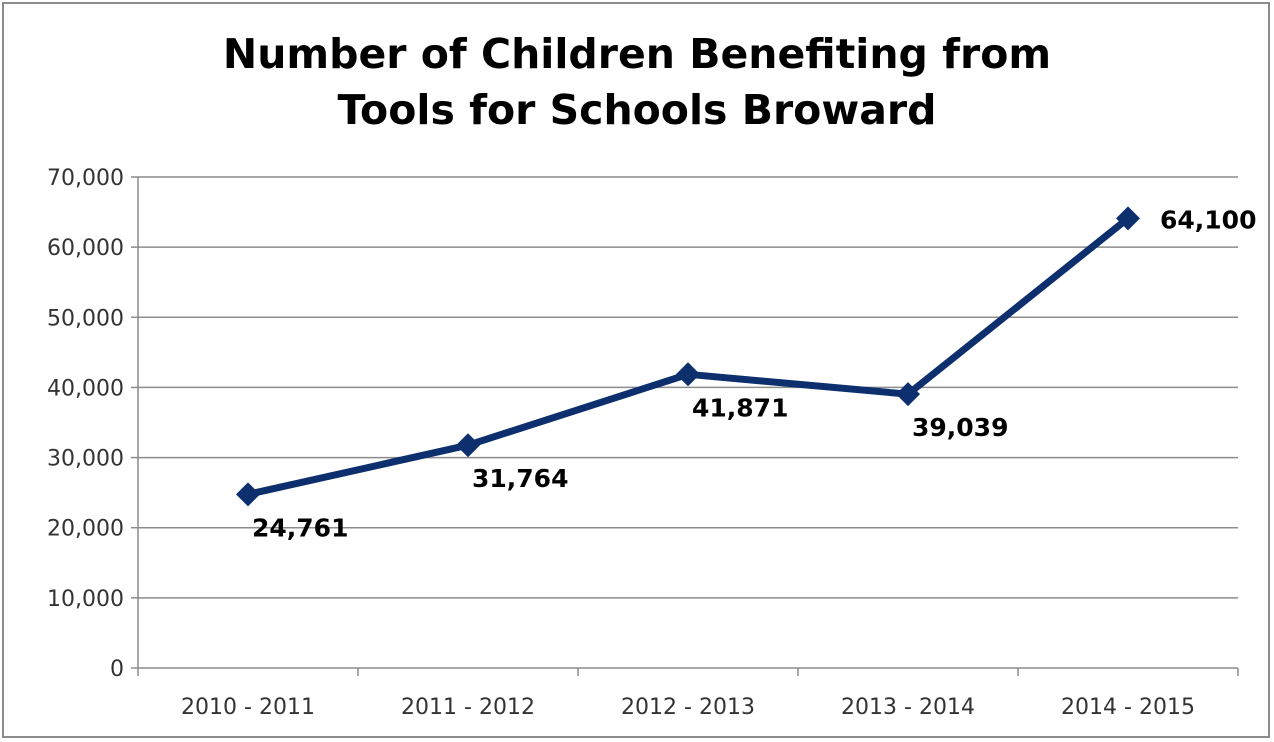 The height and width of the screenshot is (742, 1274). Describe the element at coordinates (960, 427) in the screenshot. I see `data-label: 39,039` at that location.